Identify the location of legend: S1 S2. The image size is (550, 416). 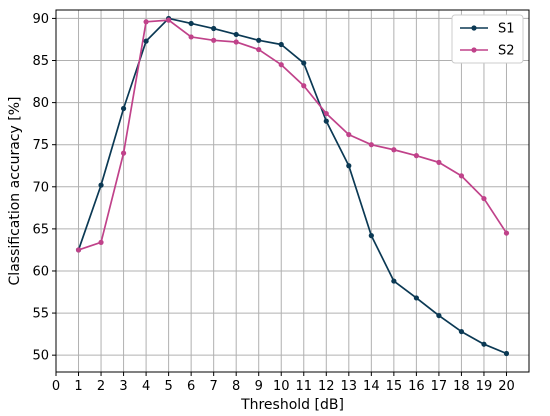
(487, 39).